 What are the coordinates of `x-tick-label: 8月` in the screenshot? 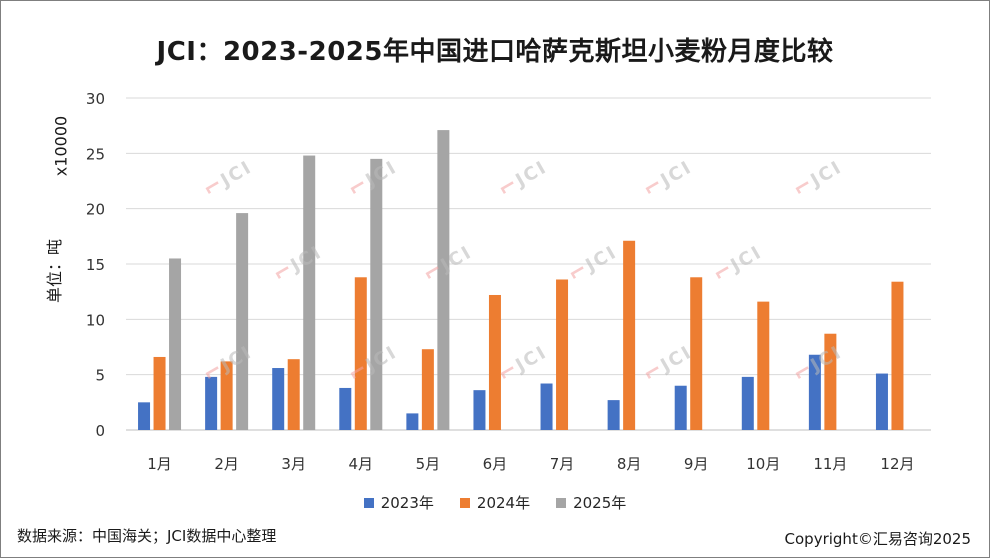 It's located at (629, 464).